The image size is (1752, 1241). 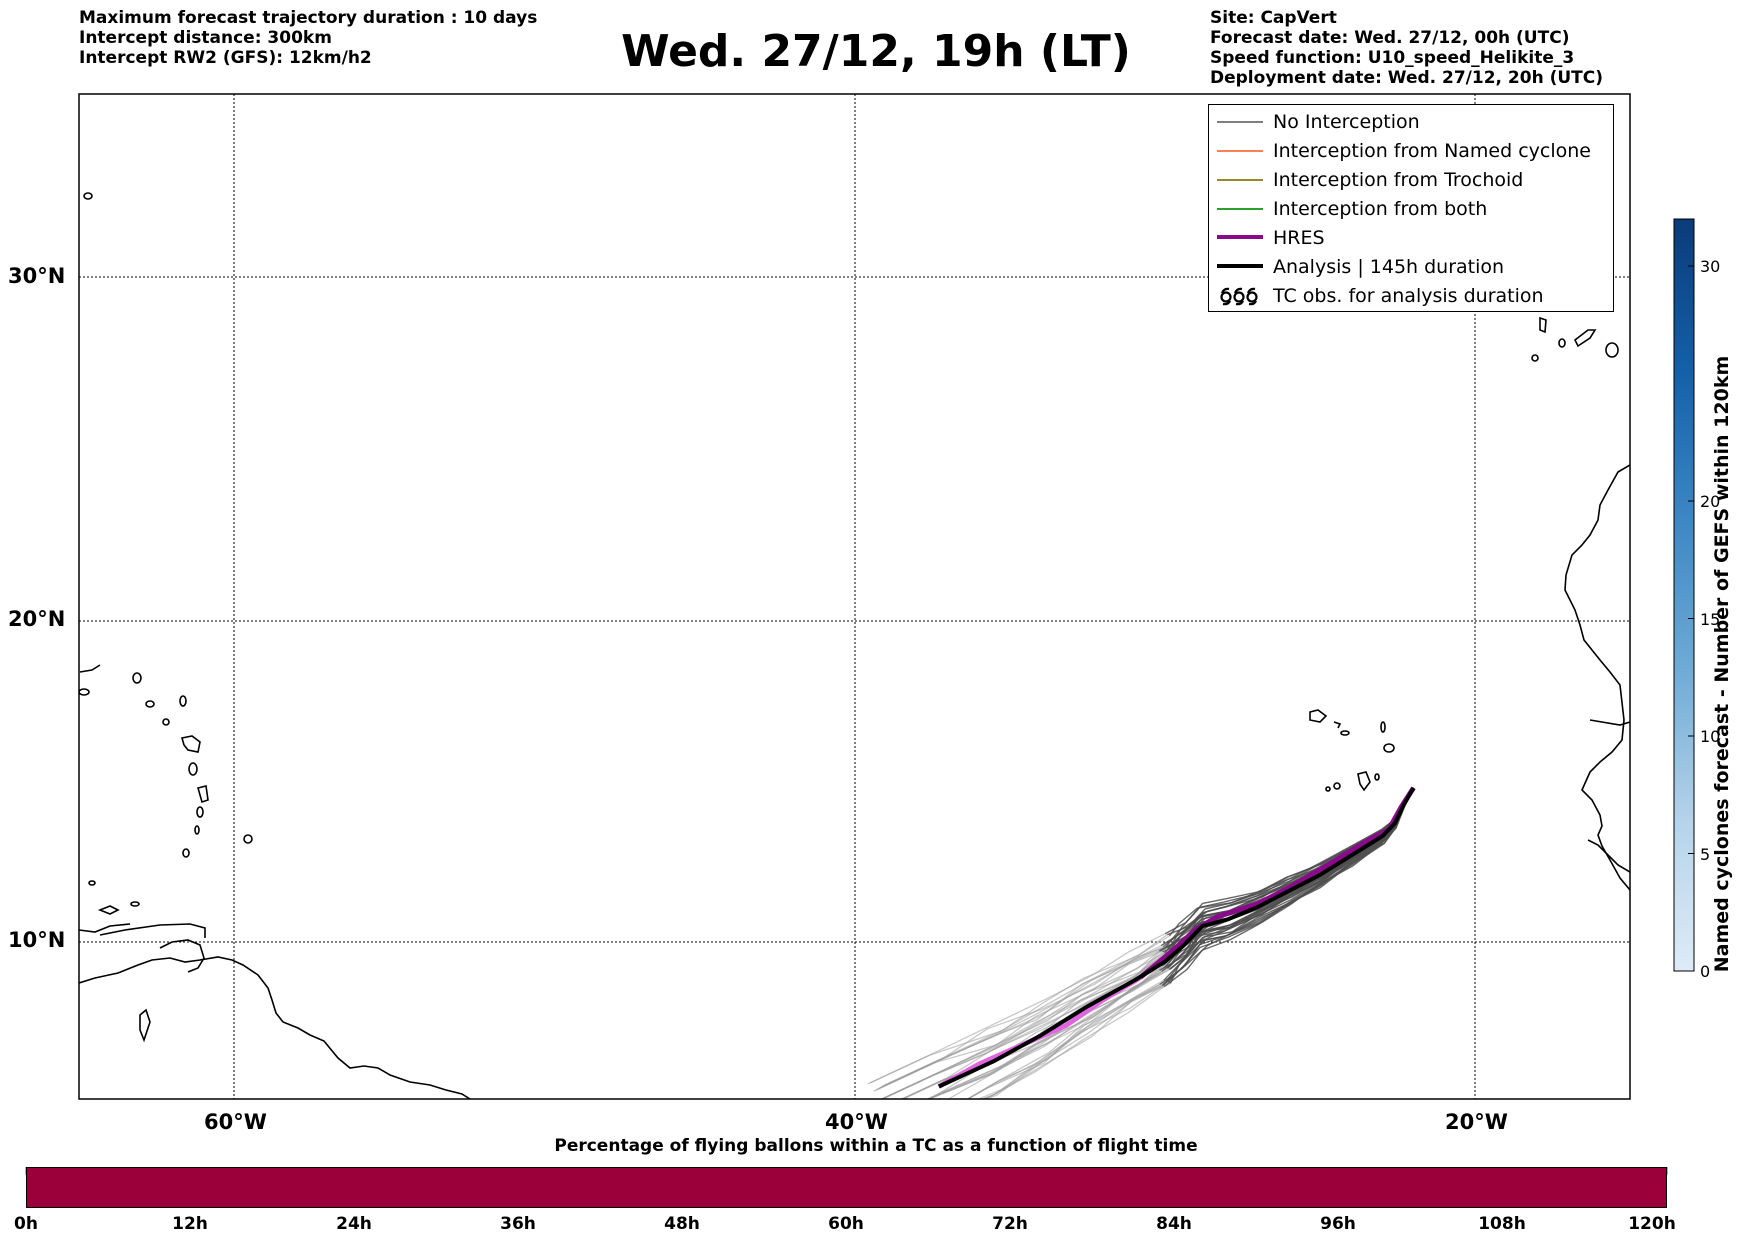 What do you see at coordinates (205, 38) in the screenshot?
I see `header-left-line: Intercept distance: 300km` at bounding box center [205, 38].